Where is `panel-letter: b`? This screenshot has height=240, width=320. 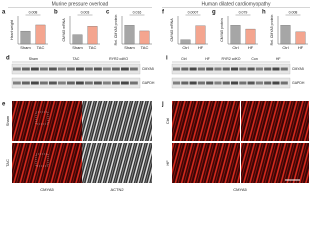 panel-letter: b is located at coordinates (56, 13).